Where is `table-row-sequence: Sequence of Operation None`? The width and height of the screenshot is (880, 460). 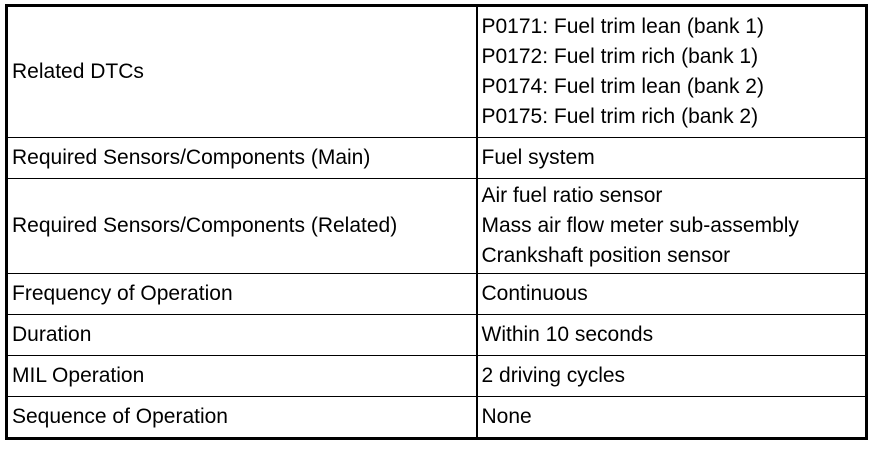
table-row-sequence: Sequence of Operation None is located at coordinates (436, 417).